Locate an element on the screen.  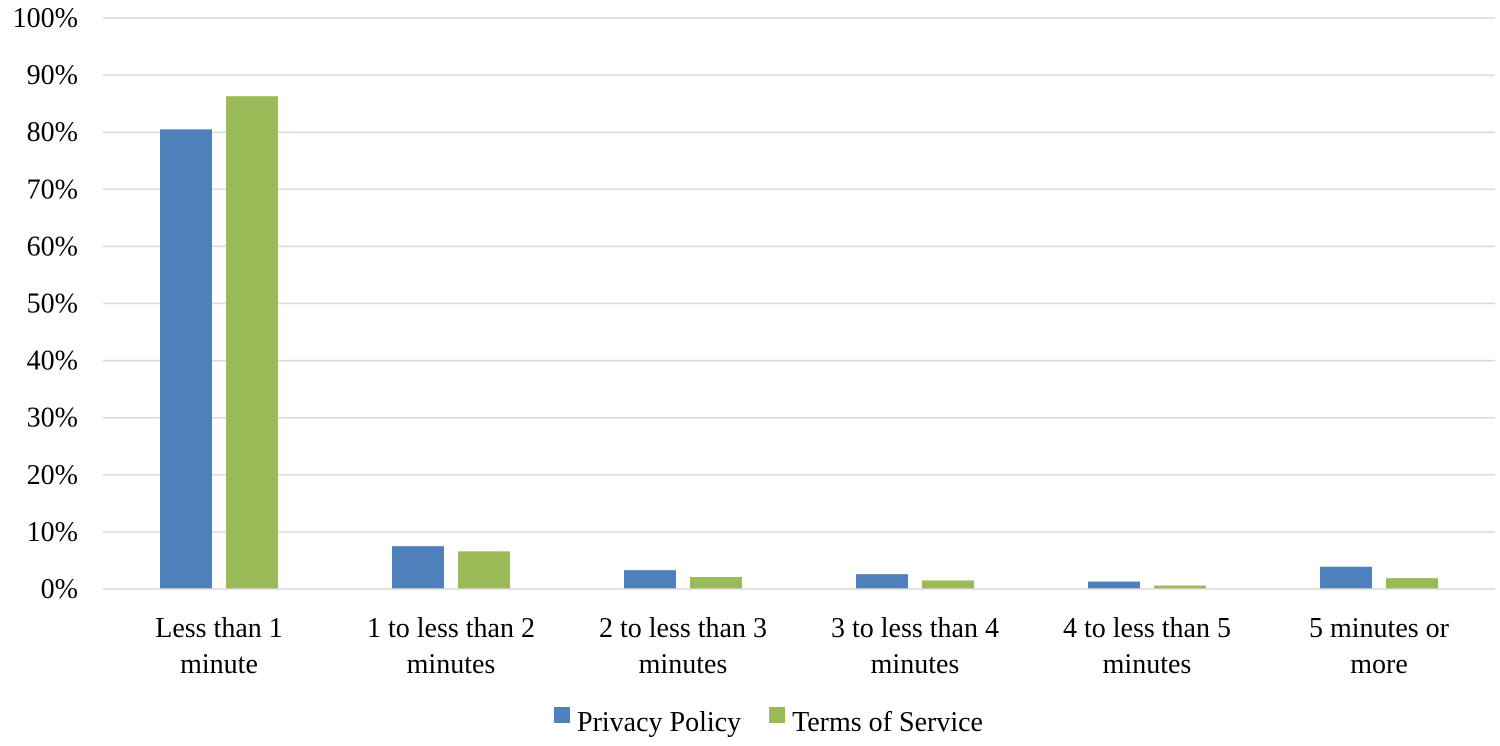
legend-label: Terms of Service is located at coordinates (887, 722).